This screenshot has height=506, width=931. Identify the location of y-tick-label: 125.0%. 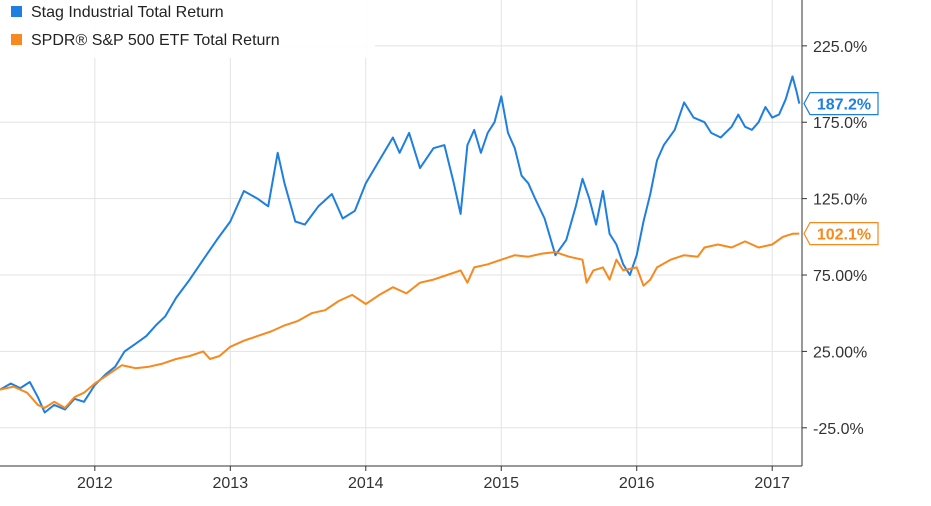
(840, 200).